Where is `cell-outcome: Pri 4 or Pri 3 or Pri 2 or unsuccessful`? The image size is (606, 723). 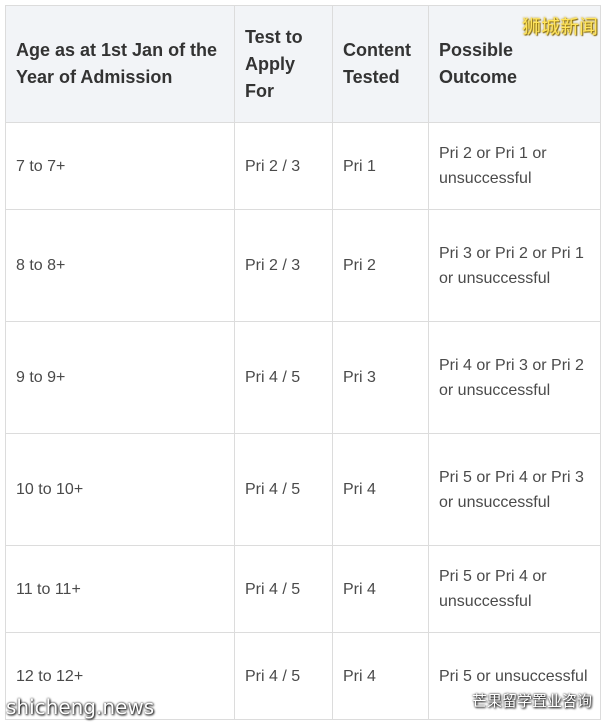 cell-outcome: Pri 4 or Pri 3 or Pri 2 or unsuccessful is located at coordinates (514, 377).